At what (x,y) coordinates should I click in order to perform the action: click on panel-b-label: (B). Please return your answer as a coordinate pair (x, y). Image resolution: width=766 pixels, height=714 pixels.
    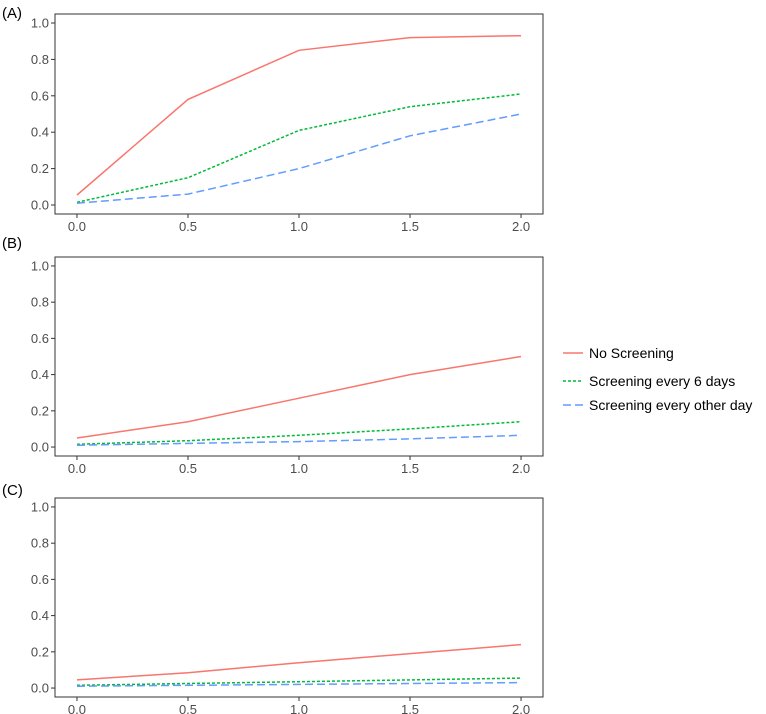
    Looking at the image, I should click on (12, 243).